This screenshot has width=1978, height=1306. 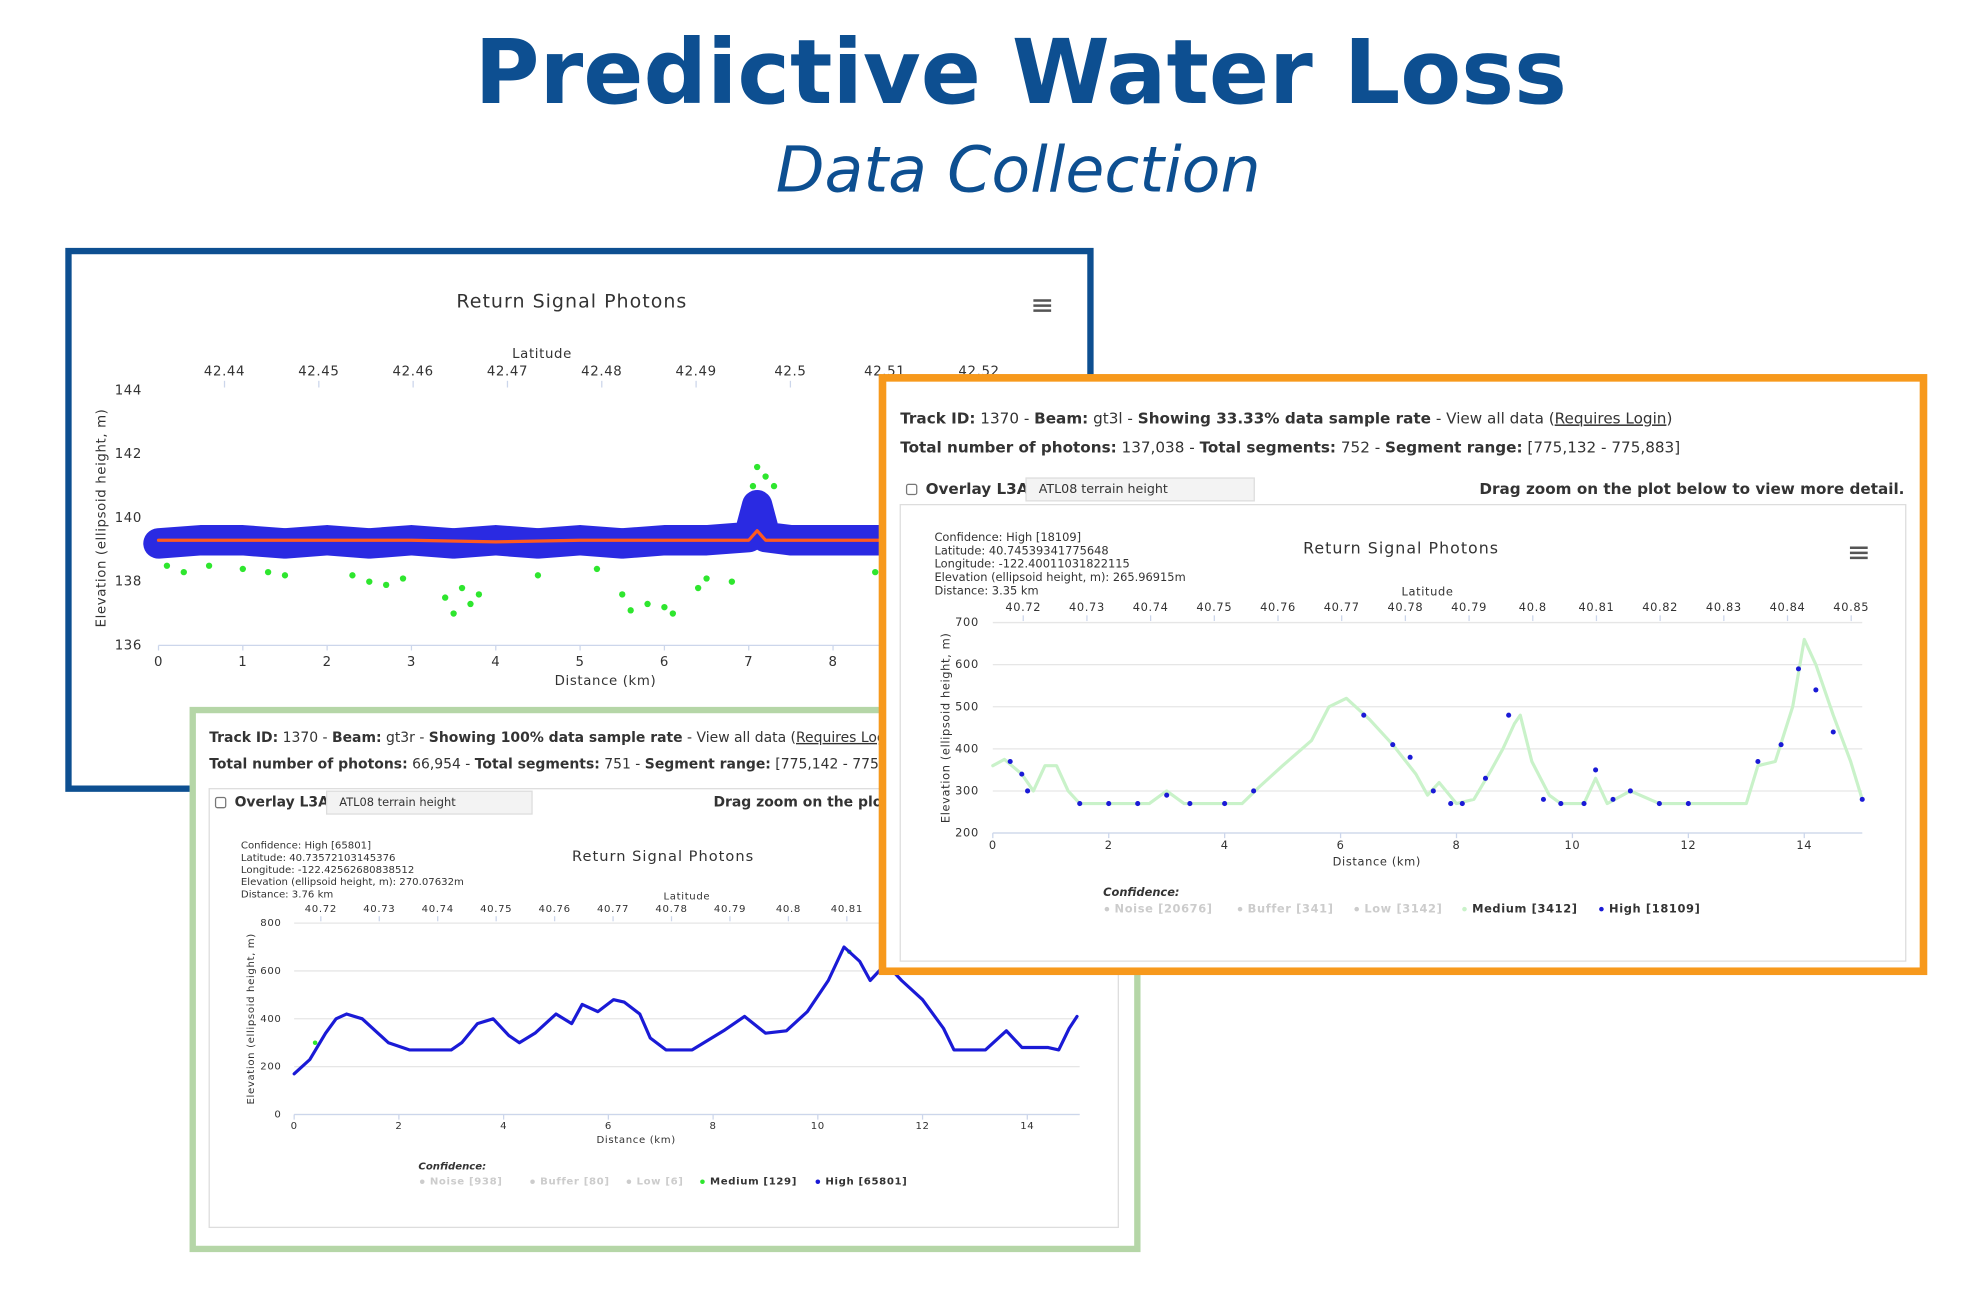 I want to click on text-segment: - View all data (, so click(x=739, y=738).